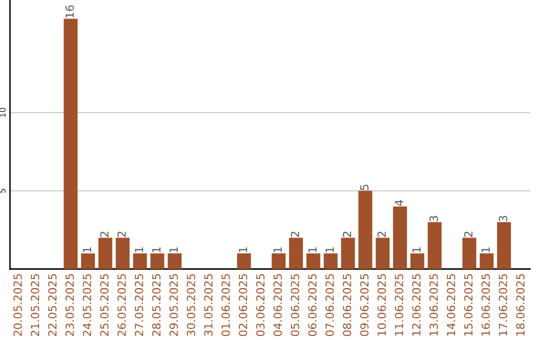 This screenshot has width=540, height=340. Describe the element at coordinates (17, 305) in the screenshot. I see `x-tick-label: 20.05.2025` at that location.